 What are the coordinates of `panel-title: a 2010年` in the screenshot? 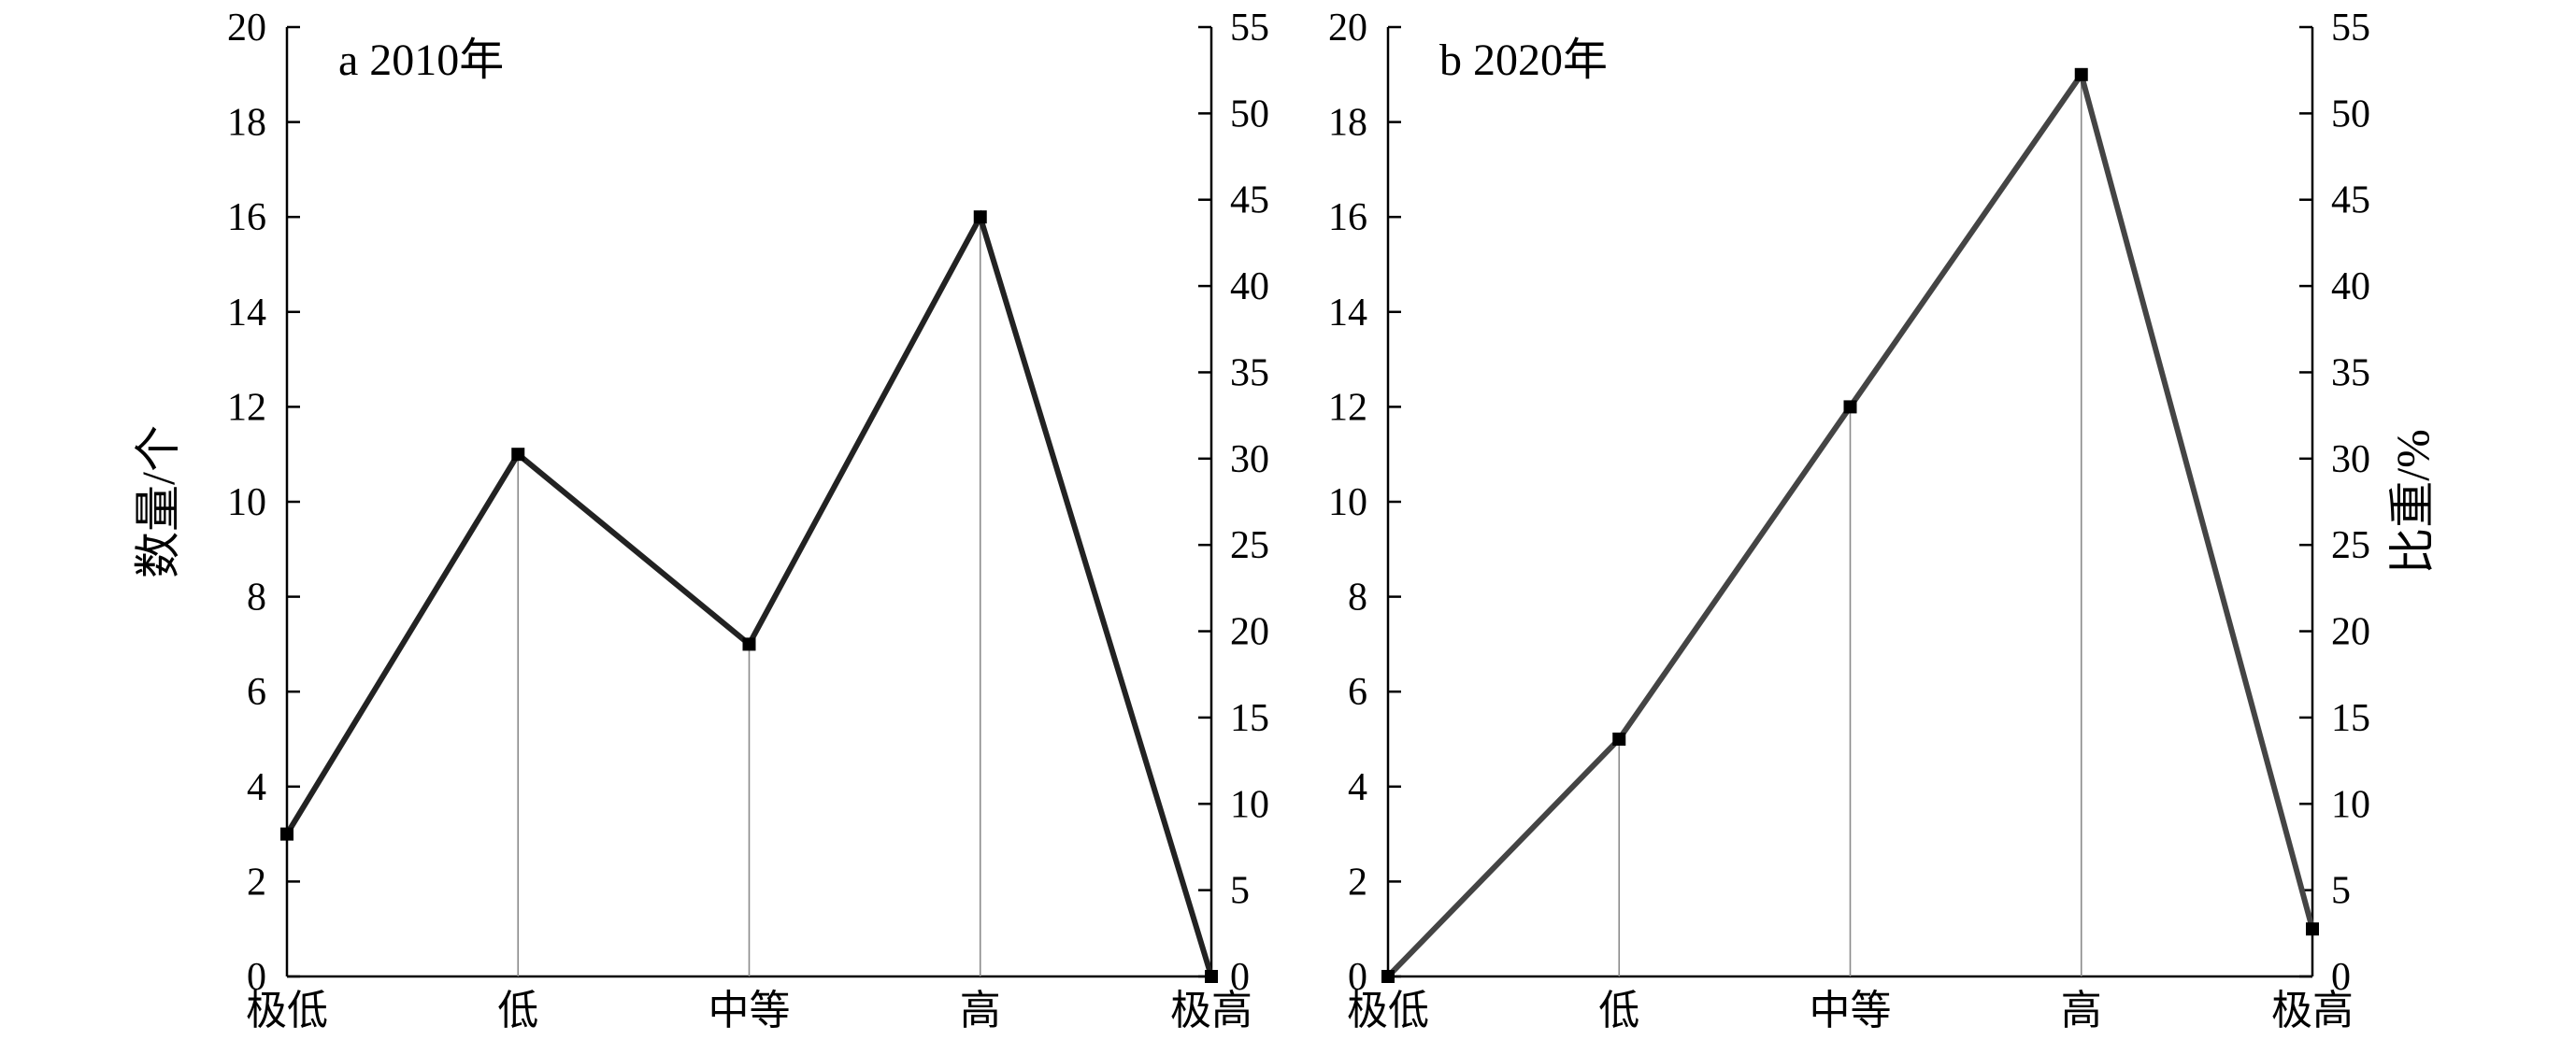 It's located at (421, 60).